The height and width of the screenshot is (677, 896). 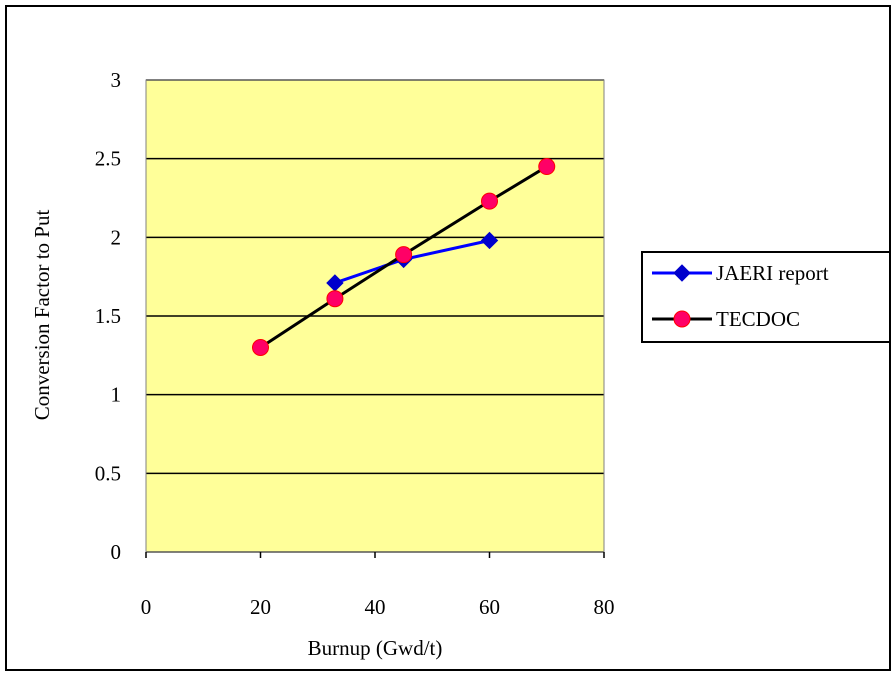 I want to click on y-tick-label: 2, so click(x=116, y=237).